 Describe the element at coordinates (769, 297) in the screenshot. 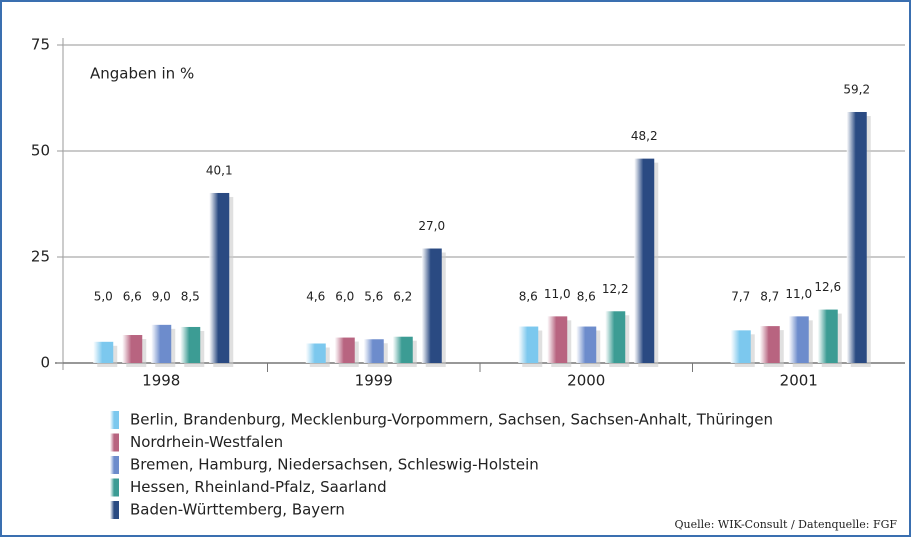

I see `value-label: 8,7` at that location.